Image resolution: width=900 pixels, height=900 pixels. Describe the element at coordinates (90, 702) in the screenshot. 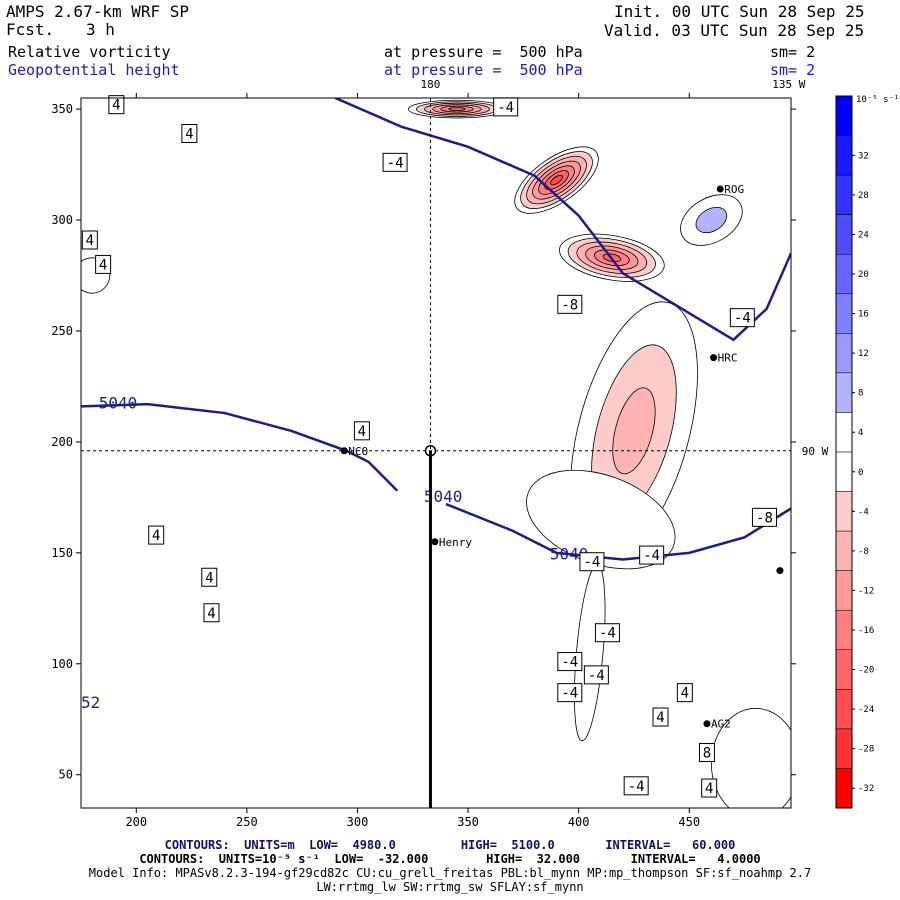

I see `height-label: 52` at that location.